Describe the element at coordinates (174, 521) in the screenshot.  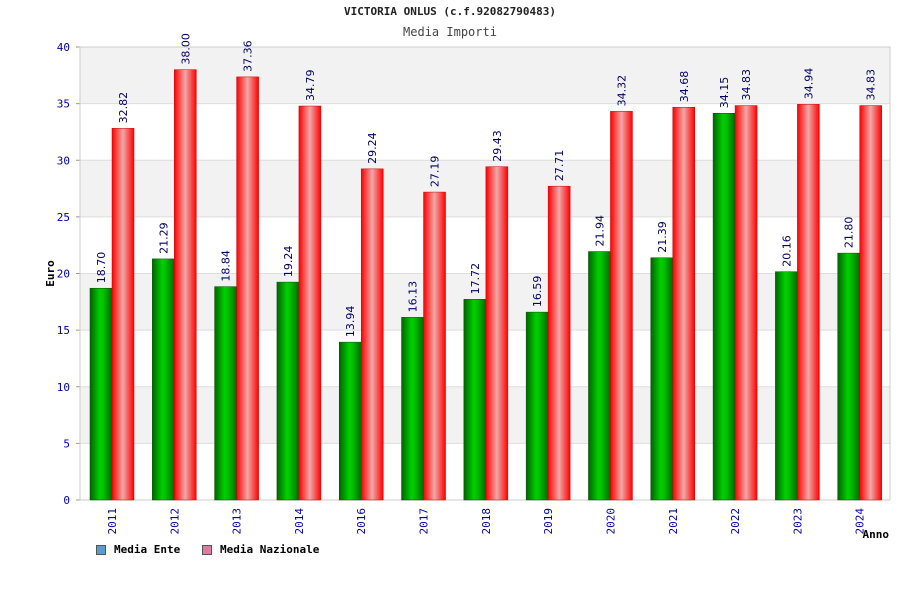
I see `x-tick-label: 2012` at that location.